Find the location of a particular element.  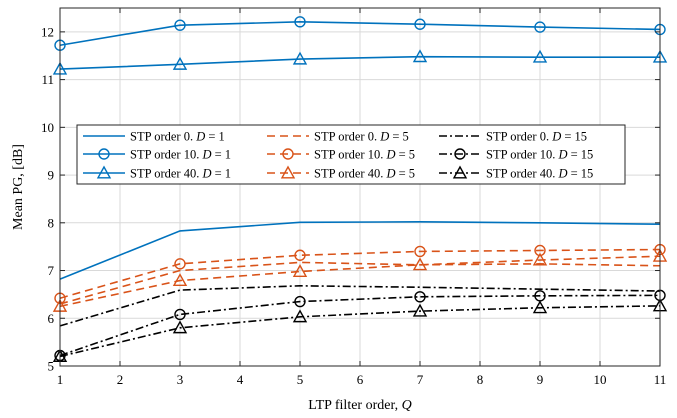

y-tick-label: 9 is located at coordinates (51, 175).